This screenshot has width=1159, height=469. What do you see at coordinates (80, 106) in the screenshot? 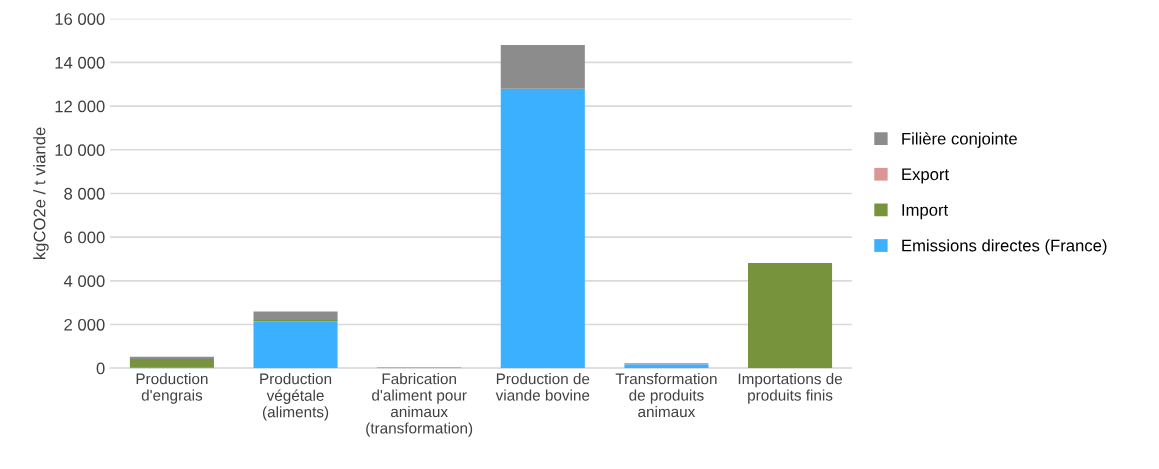
I see `y-tick-label: 12 000` at bounding box center [80, 106].